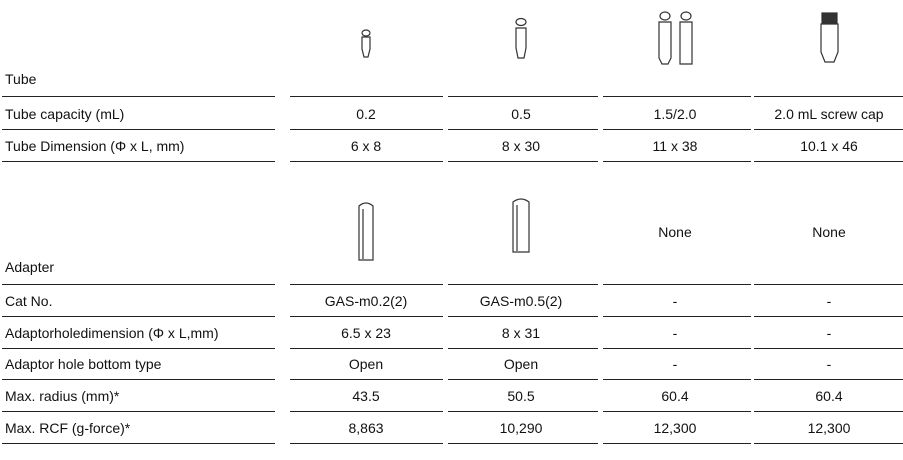 The width and height of the screenshot is (903, 460). What do you see at coordinates (521, 396) in the screenshot?
I see `cell: 50.5` at bounding box center [521, 396].